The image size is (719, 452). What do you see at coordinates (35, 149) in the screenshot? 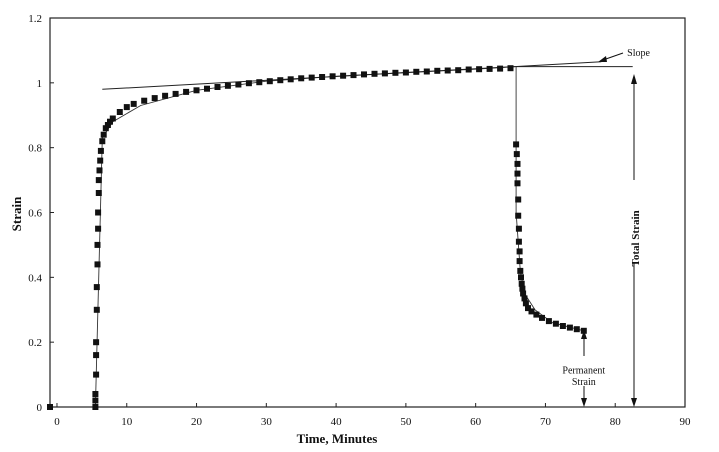
I see `y-tick-label-0.8: 0.8` at bounding box center [35, 149].